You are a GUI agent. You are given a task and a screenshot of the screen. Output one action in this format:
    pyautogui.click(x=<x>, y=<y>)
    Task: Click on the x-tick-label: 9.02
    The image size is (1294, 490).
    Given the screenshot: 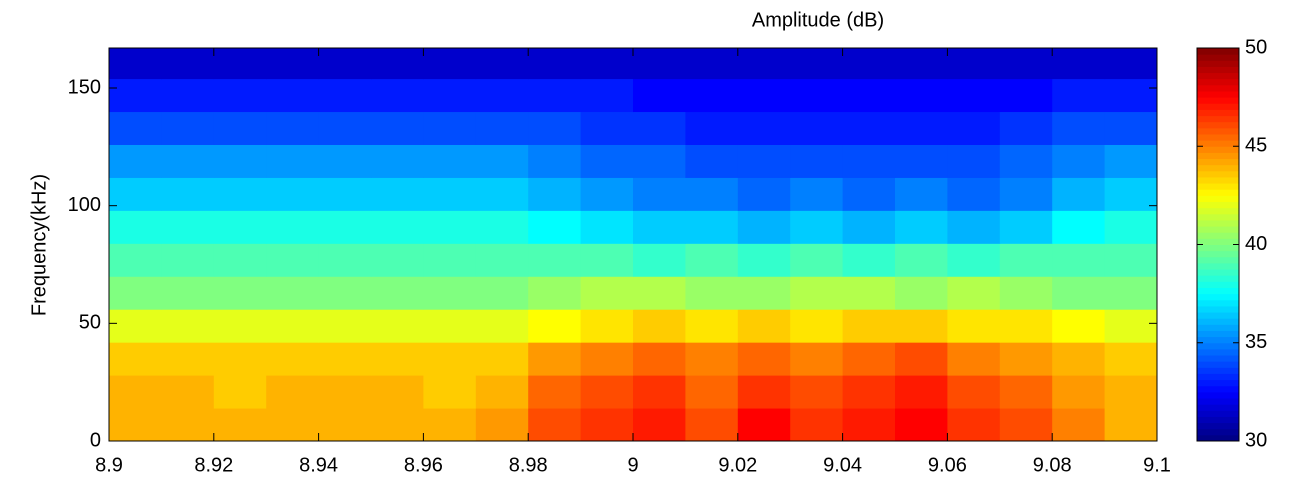 What is the action you would take?
    pyautogui.click(x=737, y=465)
    